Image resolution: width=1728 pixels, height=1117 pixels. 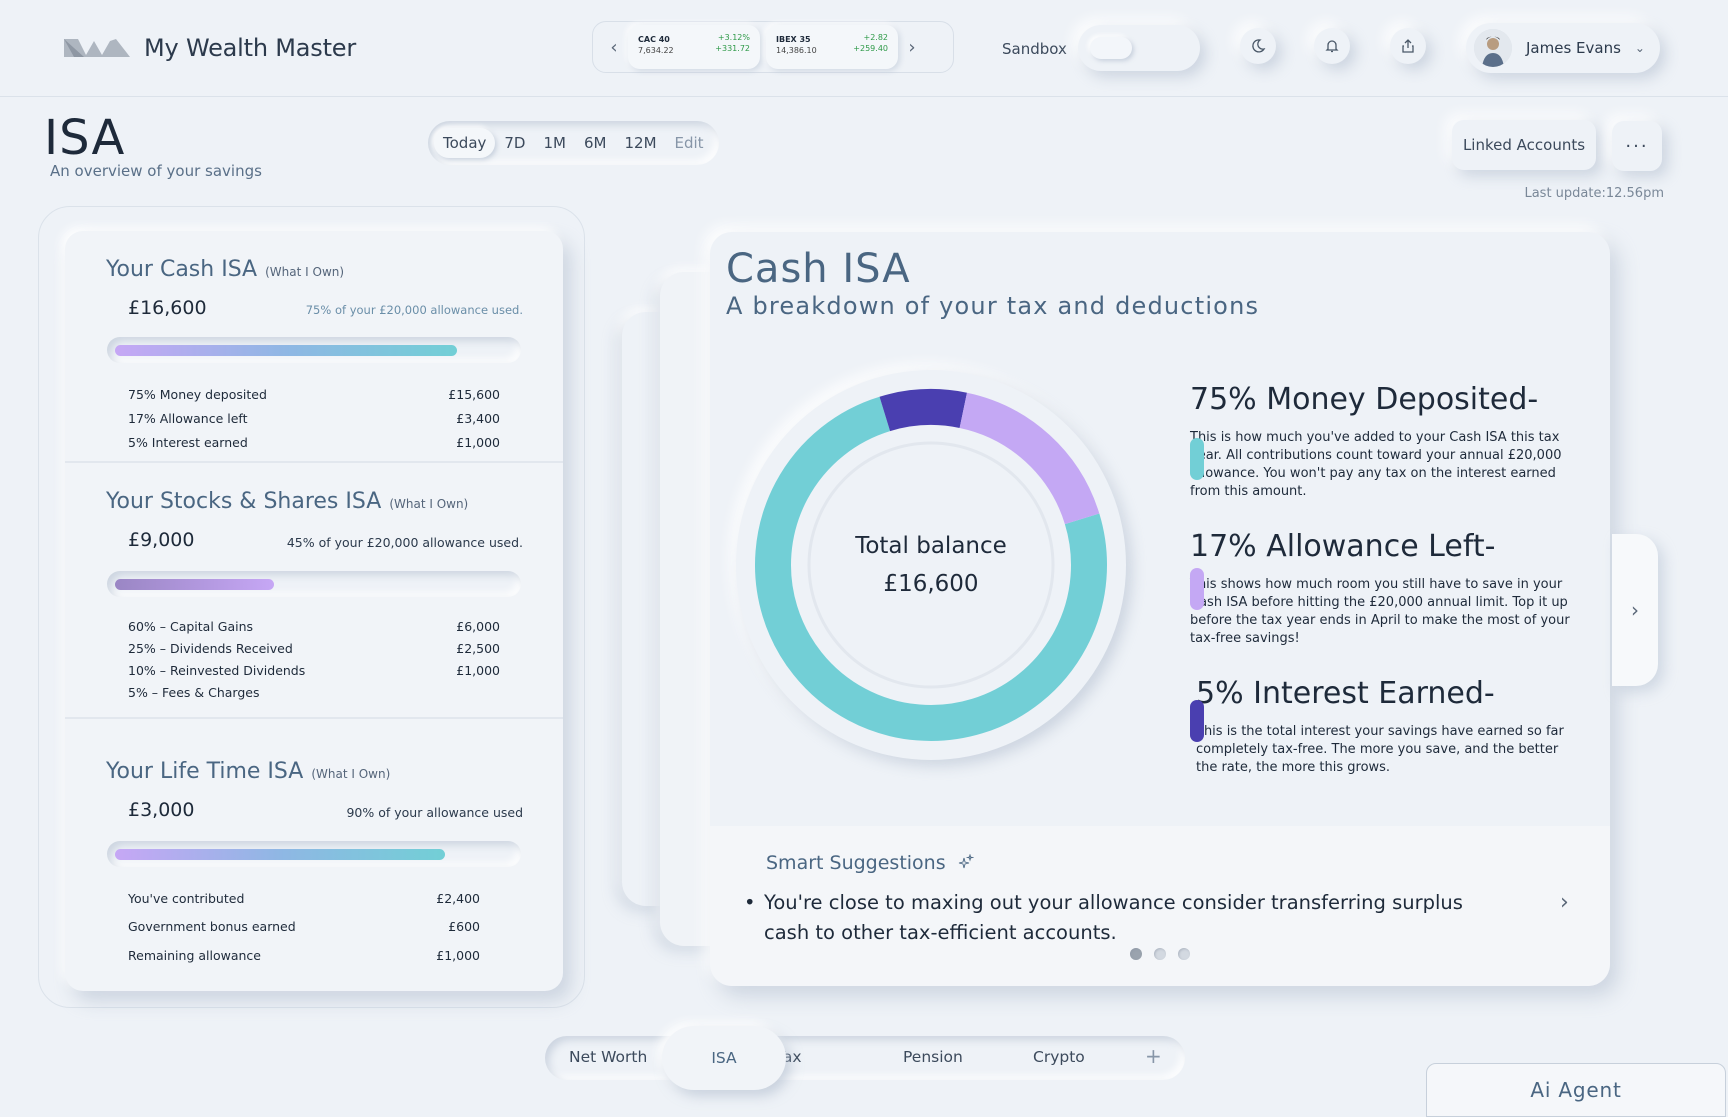 What do you see at coordinates (1576, 1090) in the screenshot?
I see `ai-agent-button: Ai Agent` at bounding box center [1576, 1090].